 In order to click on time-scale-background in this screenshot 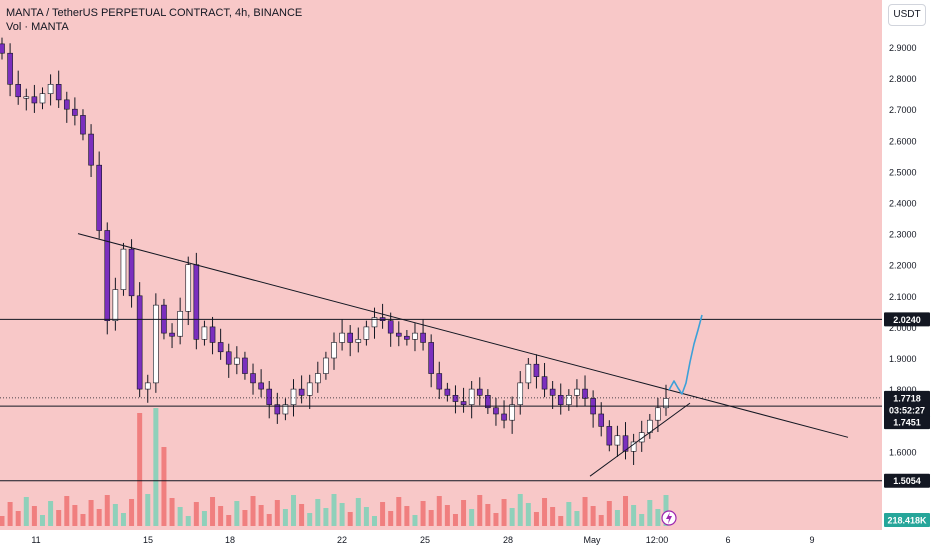, I will do `click(466, 540)`.